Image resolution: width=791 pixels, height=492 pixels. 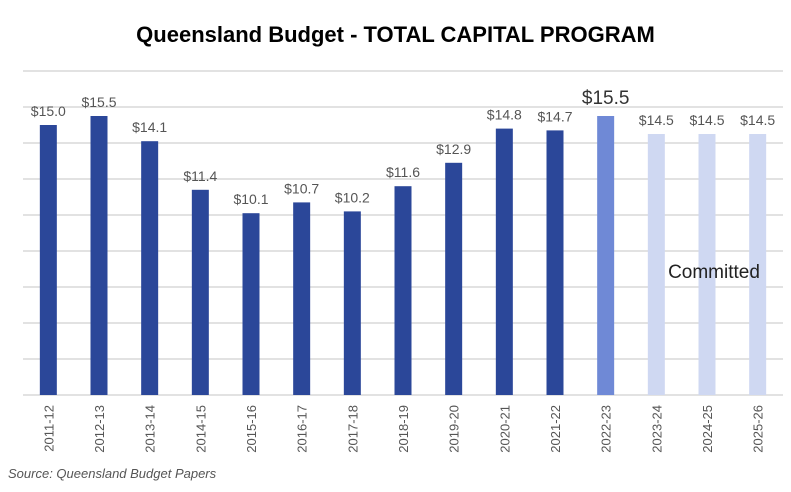 What do you see at coordinates (200, 429) in the screenshot?
I see `x-tick-label: 2014-15` at bounding box center [200, 429].